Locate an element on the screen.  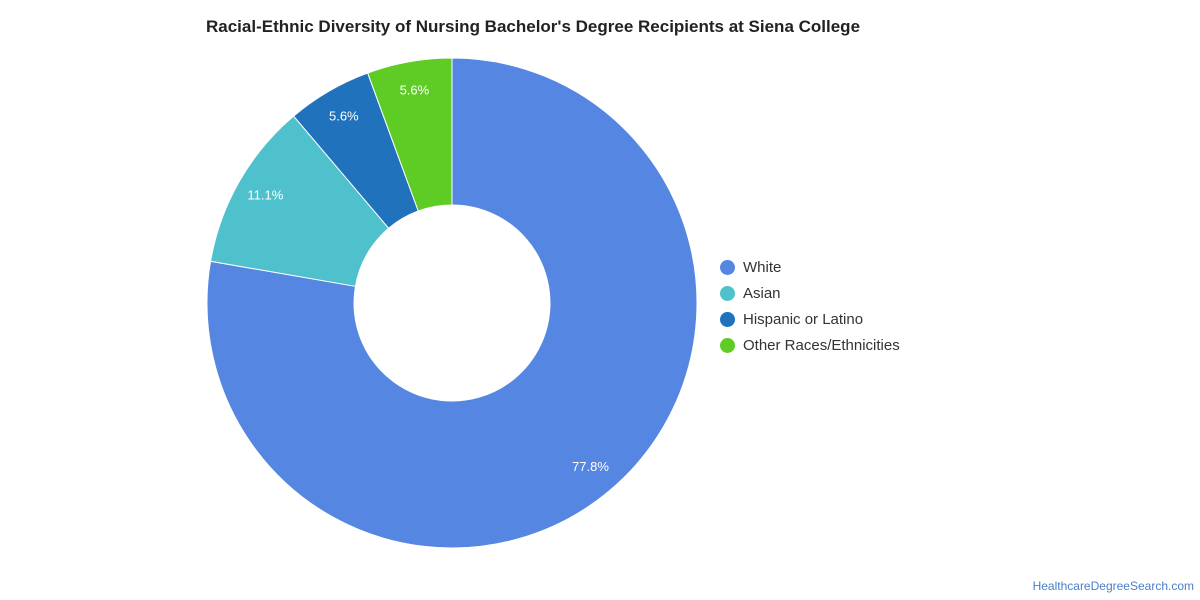
legend-label: Asian is located at coordinates (762, 293).